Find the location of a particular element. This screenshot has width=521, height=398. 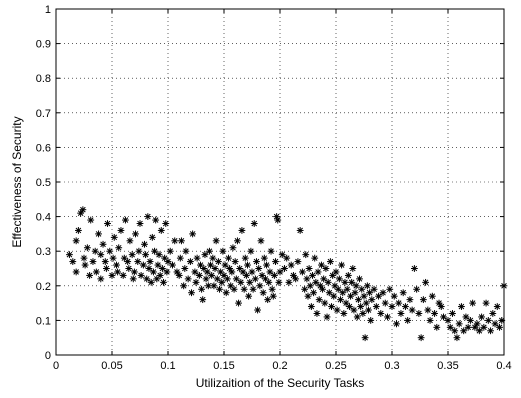

x-tick-label: 0.15 is located at coordinates (223, 366).